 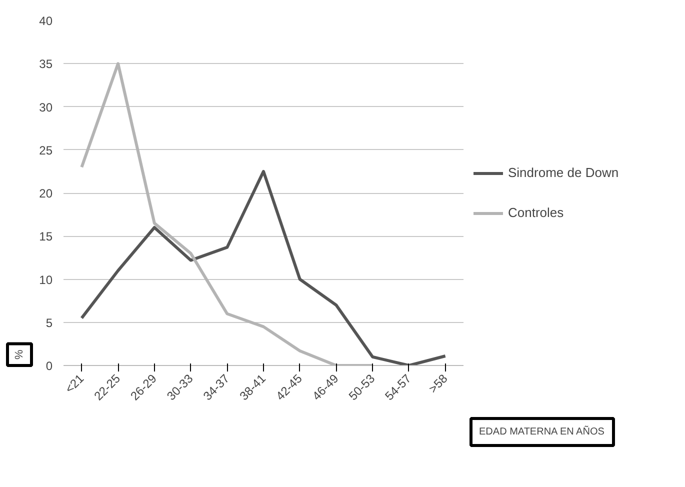 What do you see at coordinates (46, 237) in the screenshot?
I see `y-tick-label: 15` at bounding box center [46, 237].